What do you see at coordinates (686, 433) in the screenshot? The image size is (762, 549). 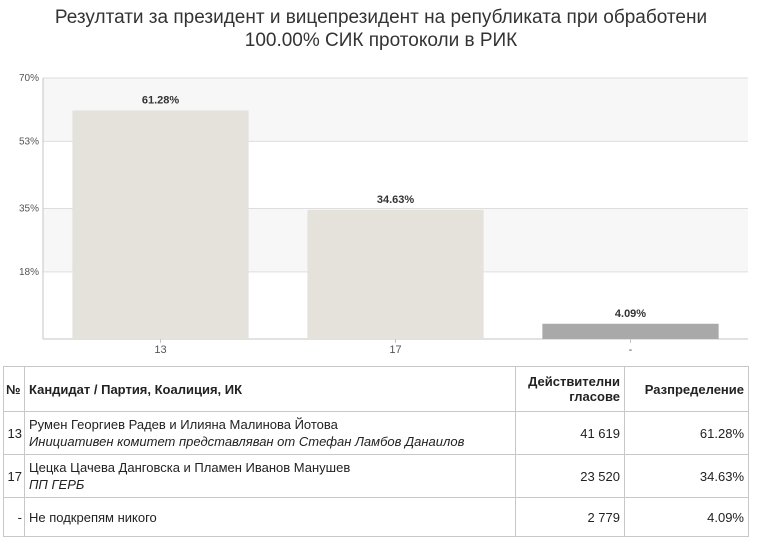 I see `row-distribution: 61.28%` at bounding box center [686, 433].